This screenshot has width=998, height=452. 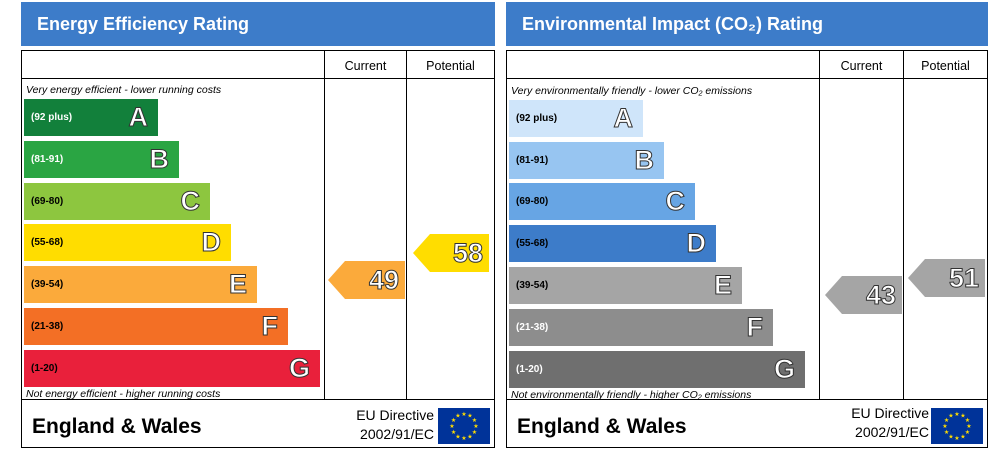 What do you see at coordinates (747, 24) in the screenshot?
I see `environment-panel-title: Environmental Impact (CO₂) Rating` at bounding box center [747, 24].